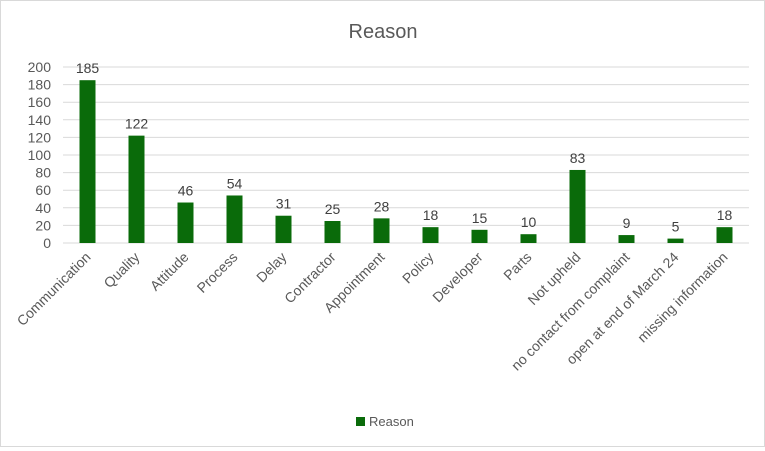 This screenshot has width=765, height=451. What do you see at coordinates (121, 270) in the screenshot?
I see `x-tick-label: Quality` at bounding box center [121, 270].